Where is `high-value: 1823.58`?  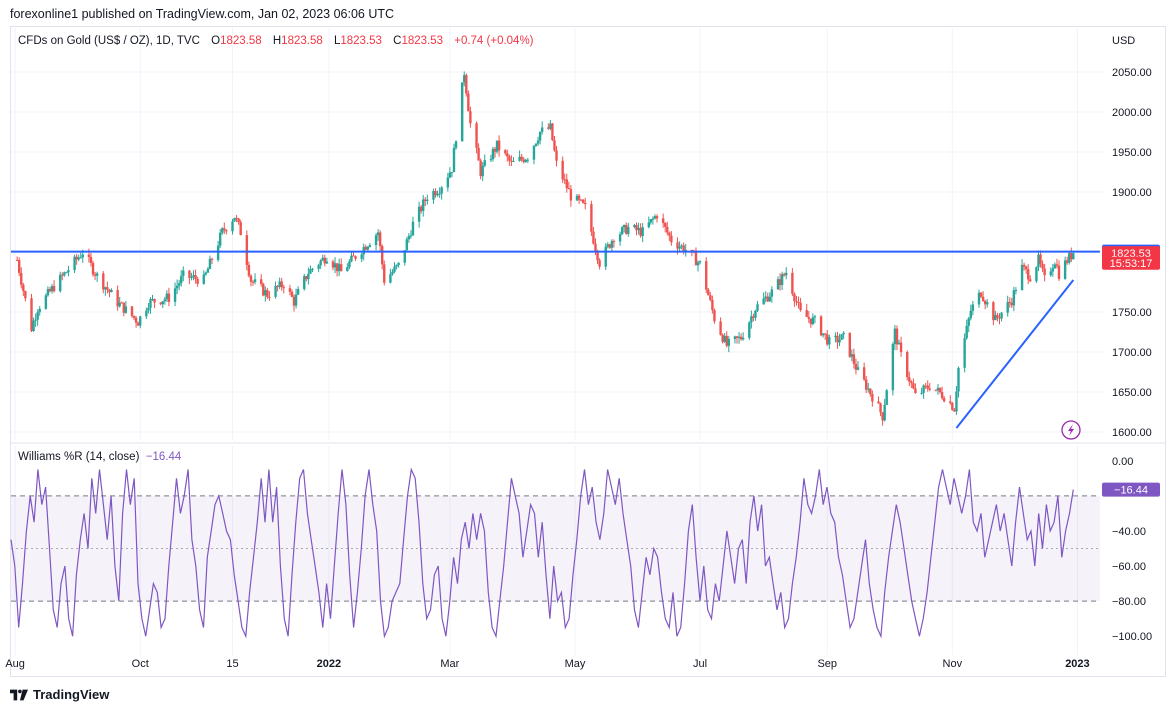 high-value: 1823.58 is located at coordinates (302, 41).